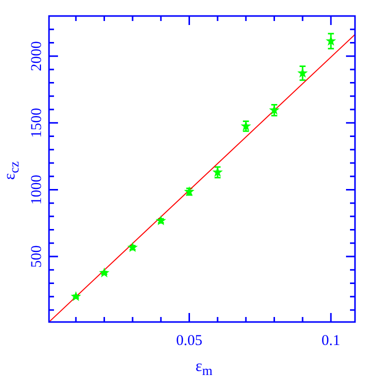 This screenshot has height=383, width=368. I want to click on y-tick-label: 1500, so click(36, 123).